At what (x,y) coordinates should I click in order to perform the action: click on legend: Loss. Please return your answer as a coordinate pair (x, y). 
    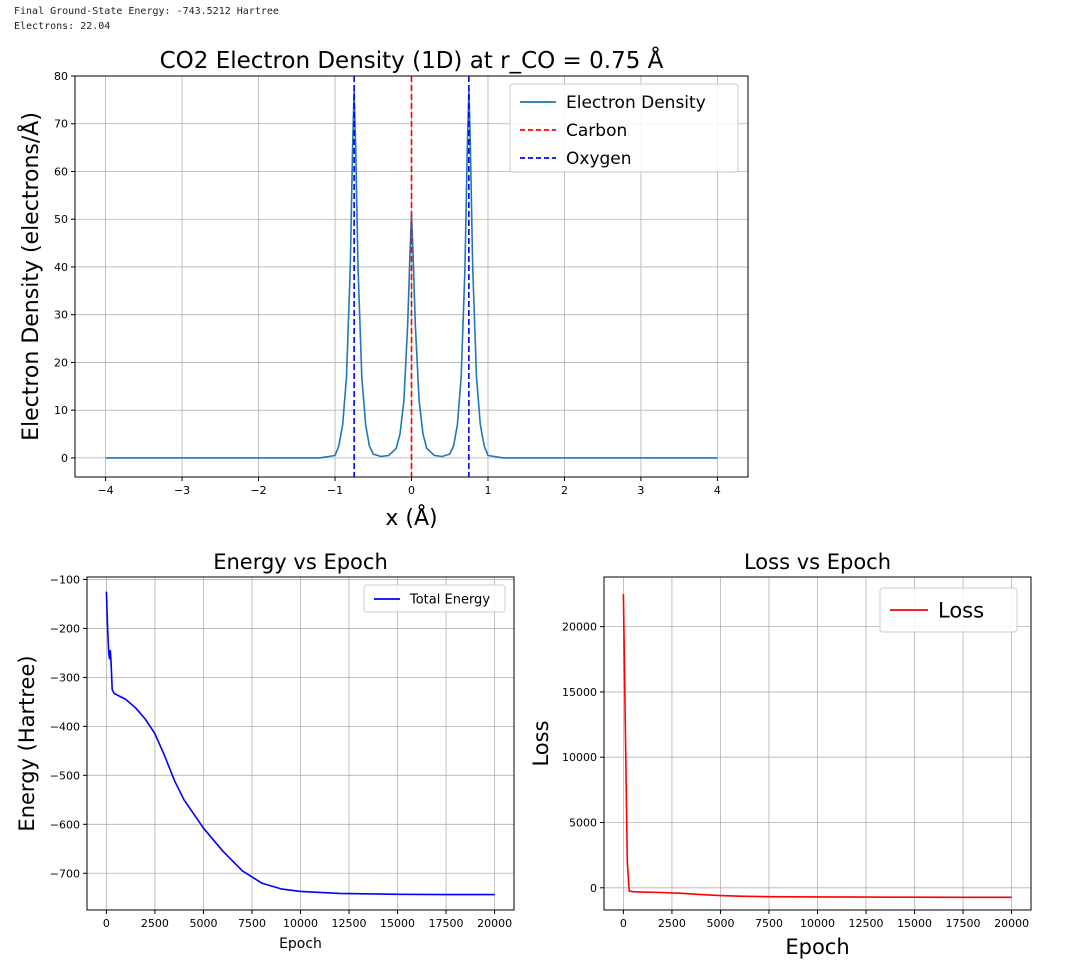
    Looking at the image, I should click on (948, 610).